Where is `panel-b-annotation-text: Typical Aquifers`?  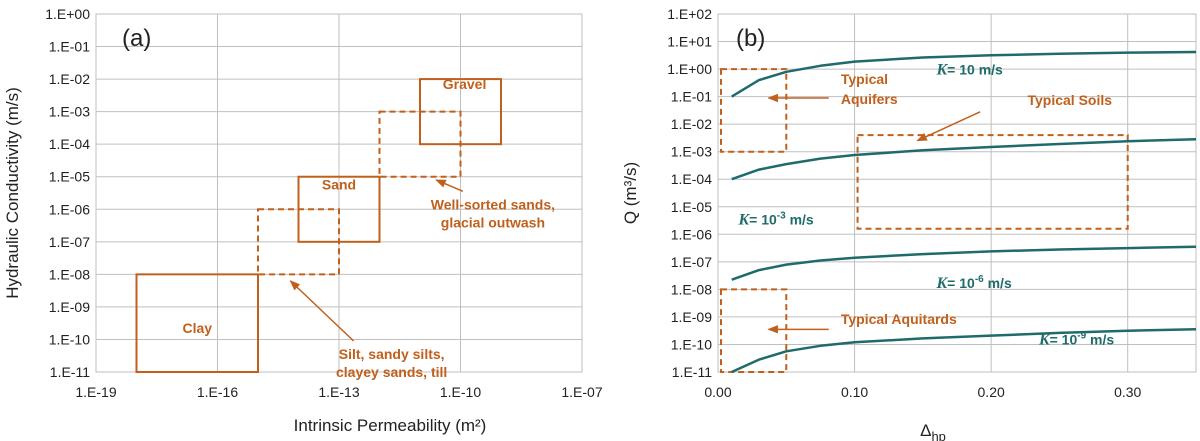 panel-b-annotation-text: Typical Aquifers is located at coordinates (869, 89).